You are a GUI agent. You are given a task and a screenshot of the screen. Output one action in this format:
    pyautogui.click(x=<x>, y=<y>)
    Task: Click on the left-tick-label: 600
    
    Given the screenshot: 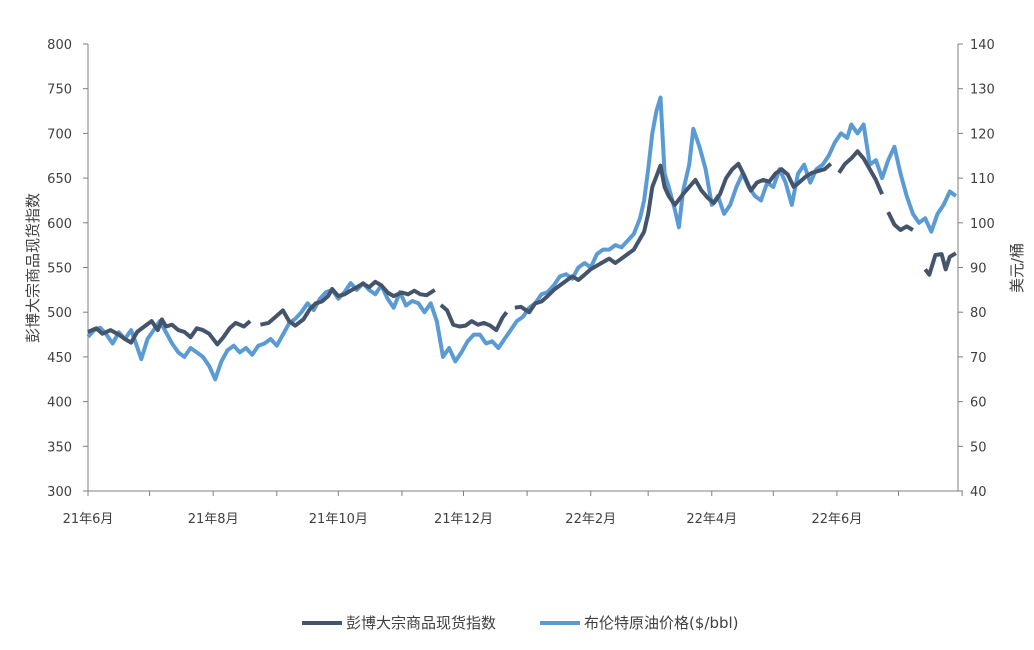 What is the action you would take?
    pyautogui.click(x=59, y=224)
    